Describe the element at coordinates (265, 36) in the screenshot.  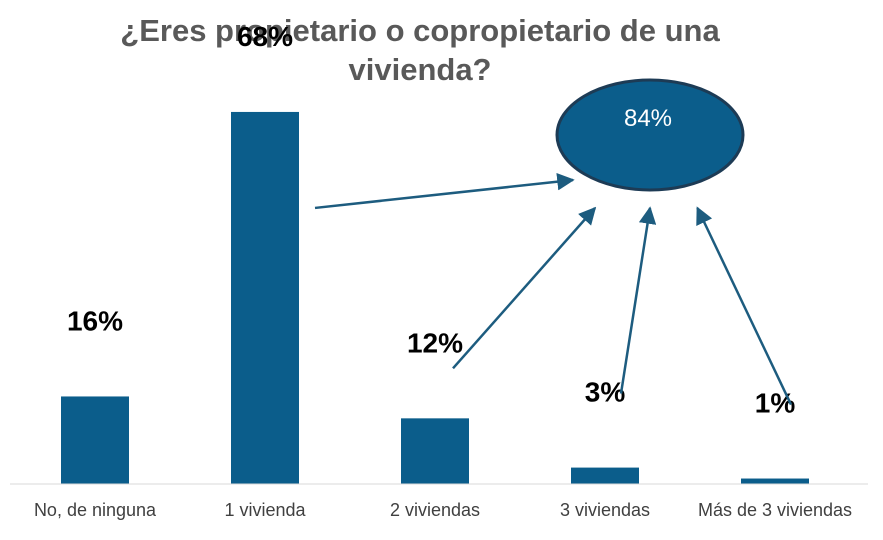
I see `data-label-1: 68%` at that location.